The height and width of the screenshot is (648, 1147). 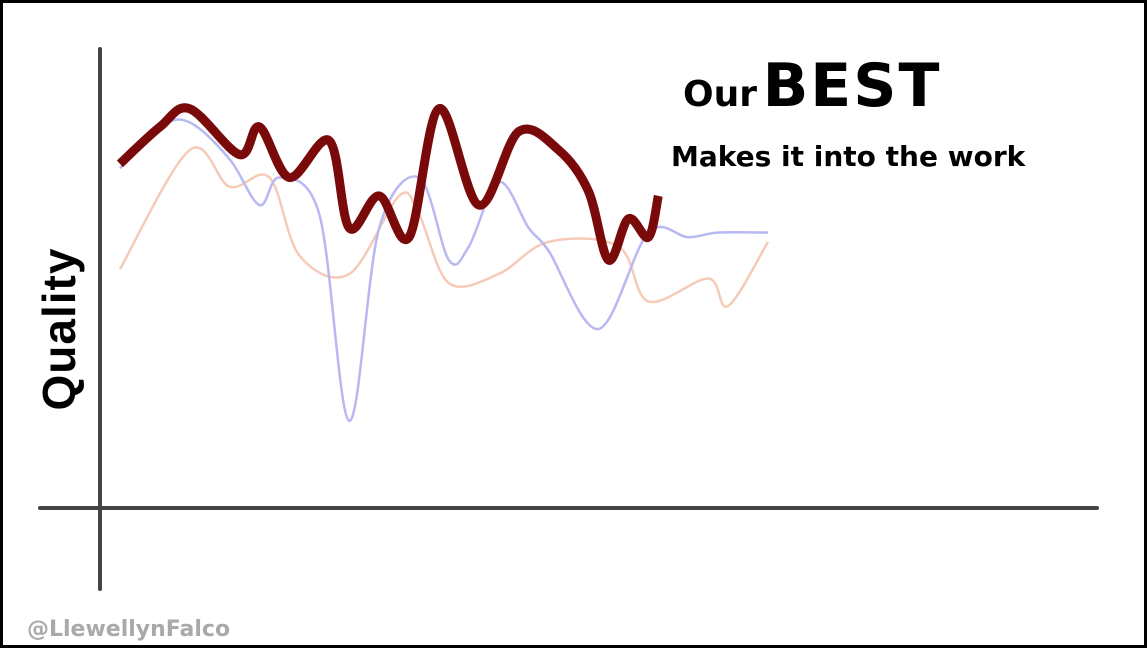 I want to click on y-axis-label: Quality, so click(x=59, y=329).